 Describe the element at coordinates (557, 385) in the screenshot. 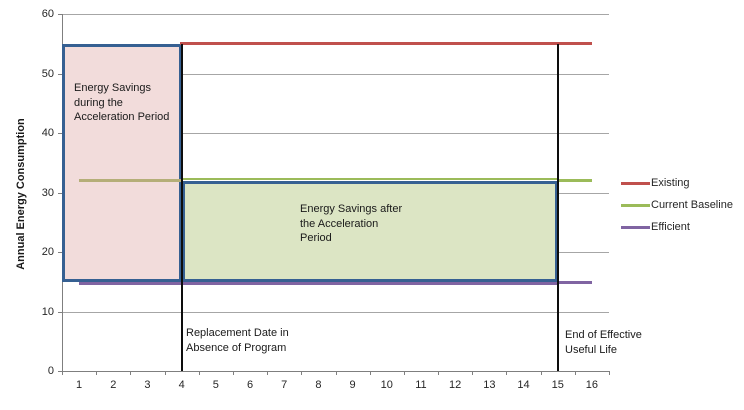

I see `x-tick-label-15: 15` at that location.